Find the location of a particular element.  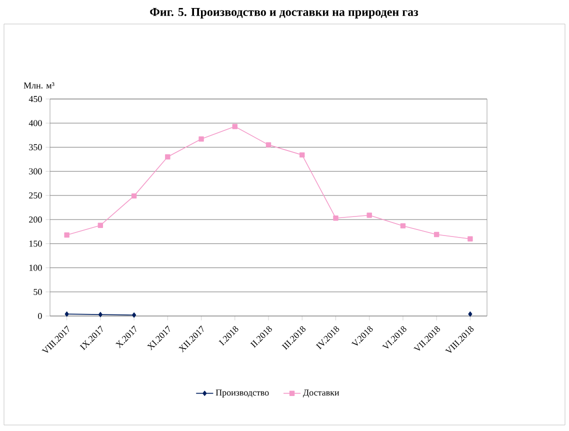

y-tick-label: 250 is located at coordinates (35, 195).